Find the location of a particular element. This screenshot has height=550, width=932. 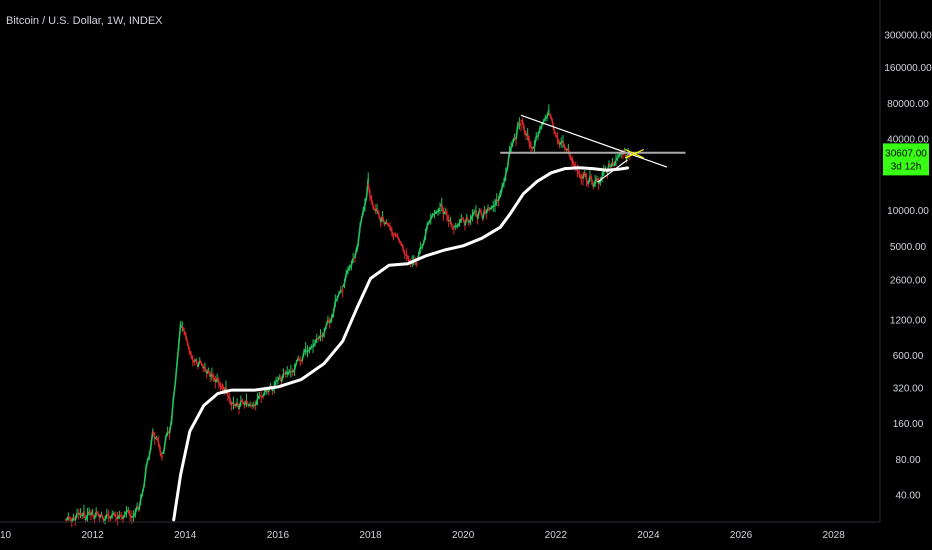

trendline-annotation is located at coordinates (594, 141).